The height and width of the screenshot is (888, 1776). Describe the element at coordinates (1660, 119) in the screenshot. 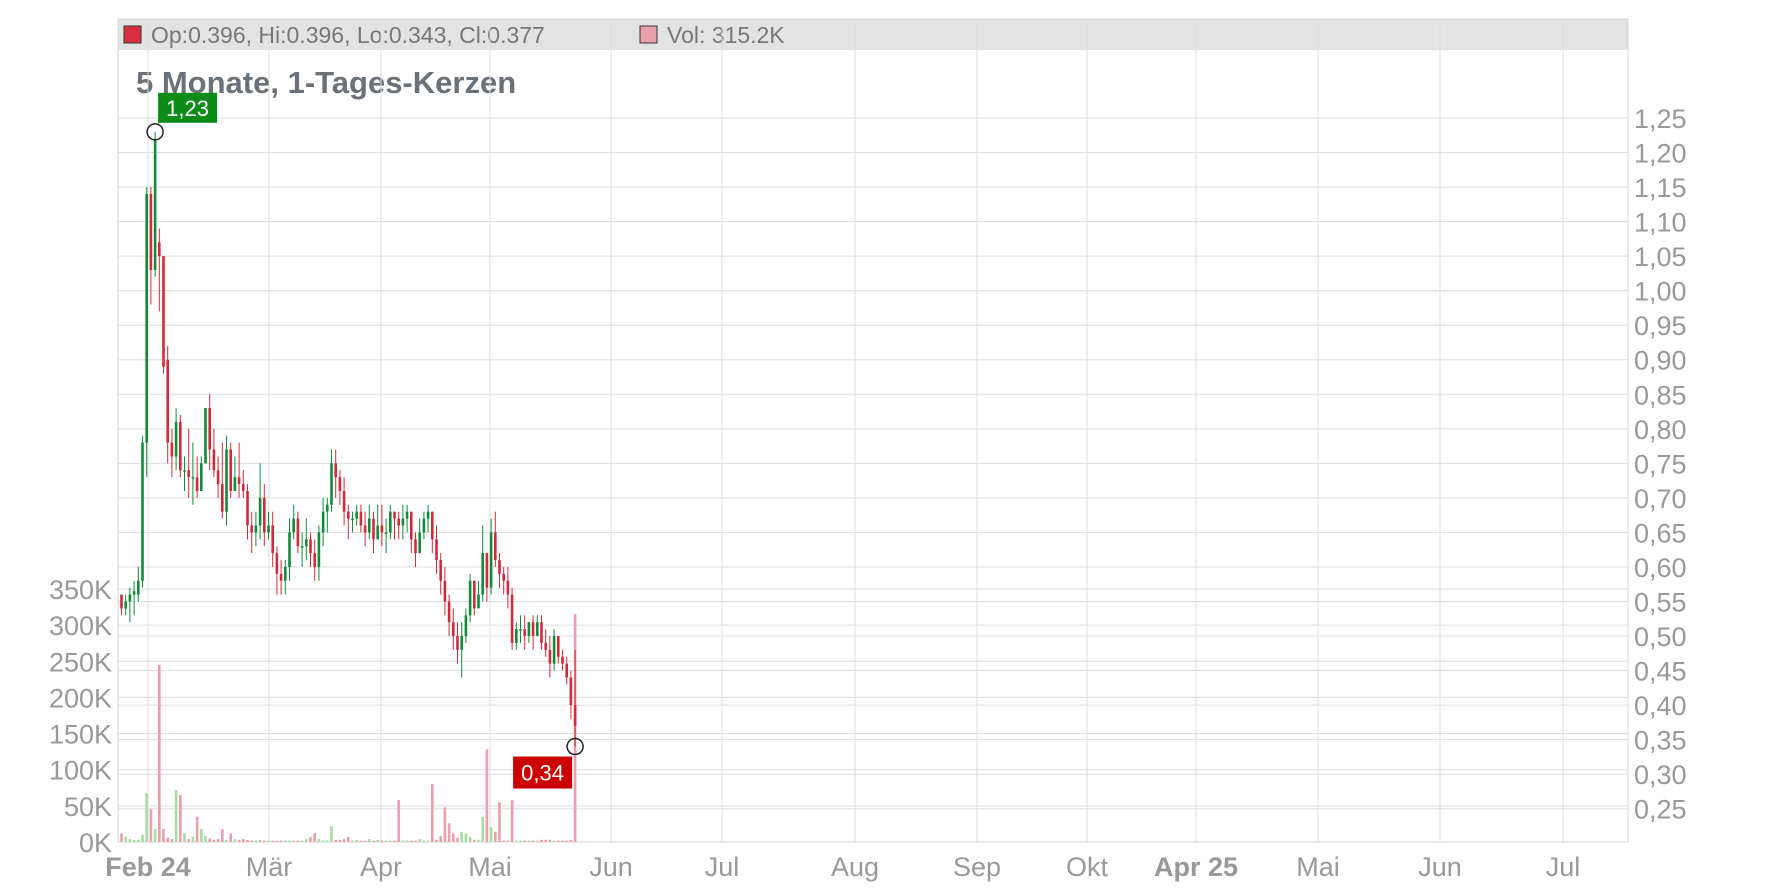

I see `price-tick-label: 1,25` at that location.